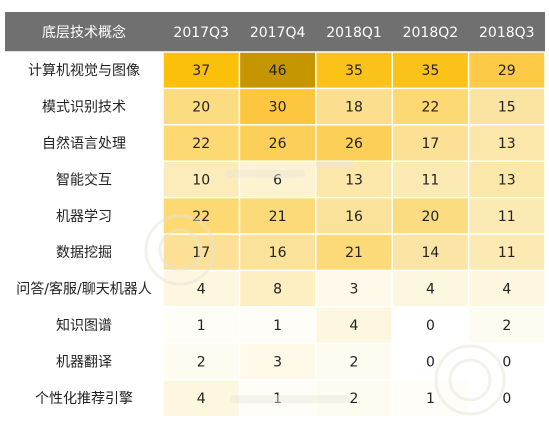 This screenshot has height=423, width=549. I want to click on cell-value: 20, so click(201, 108).